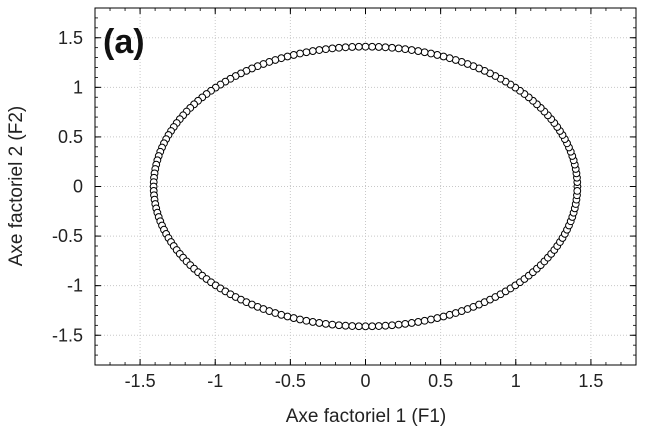  I want to click on x-tick-label: 0.5, so click(440, 381).